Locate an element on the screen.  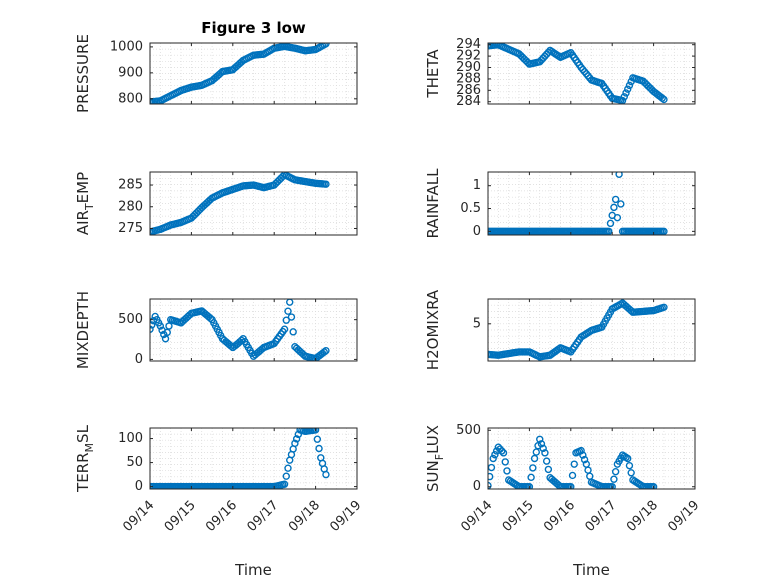
y-tick-label: 294 is located at coordinates (468, 44).